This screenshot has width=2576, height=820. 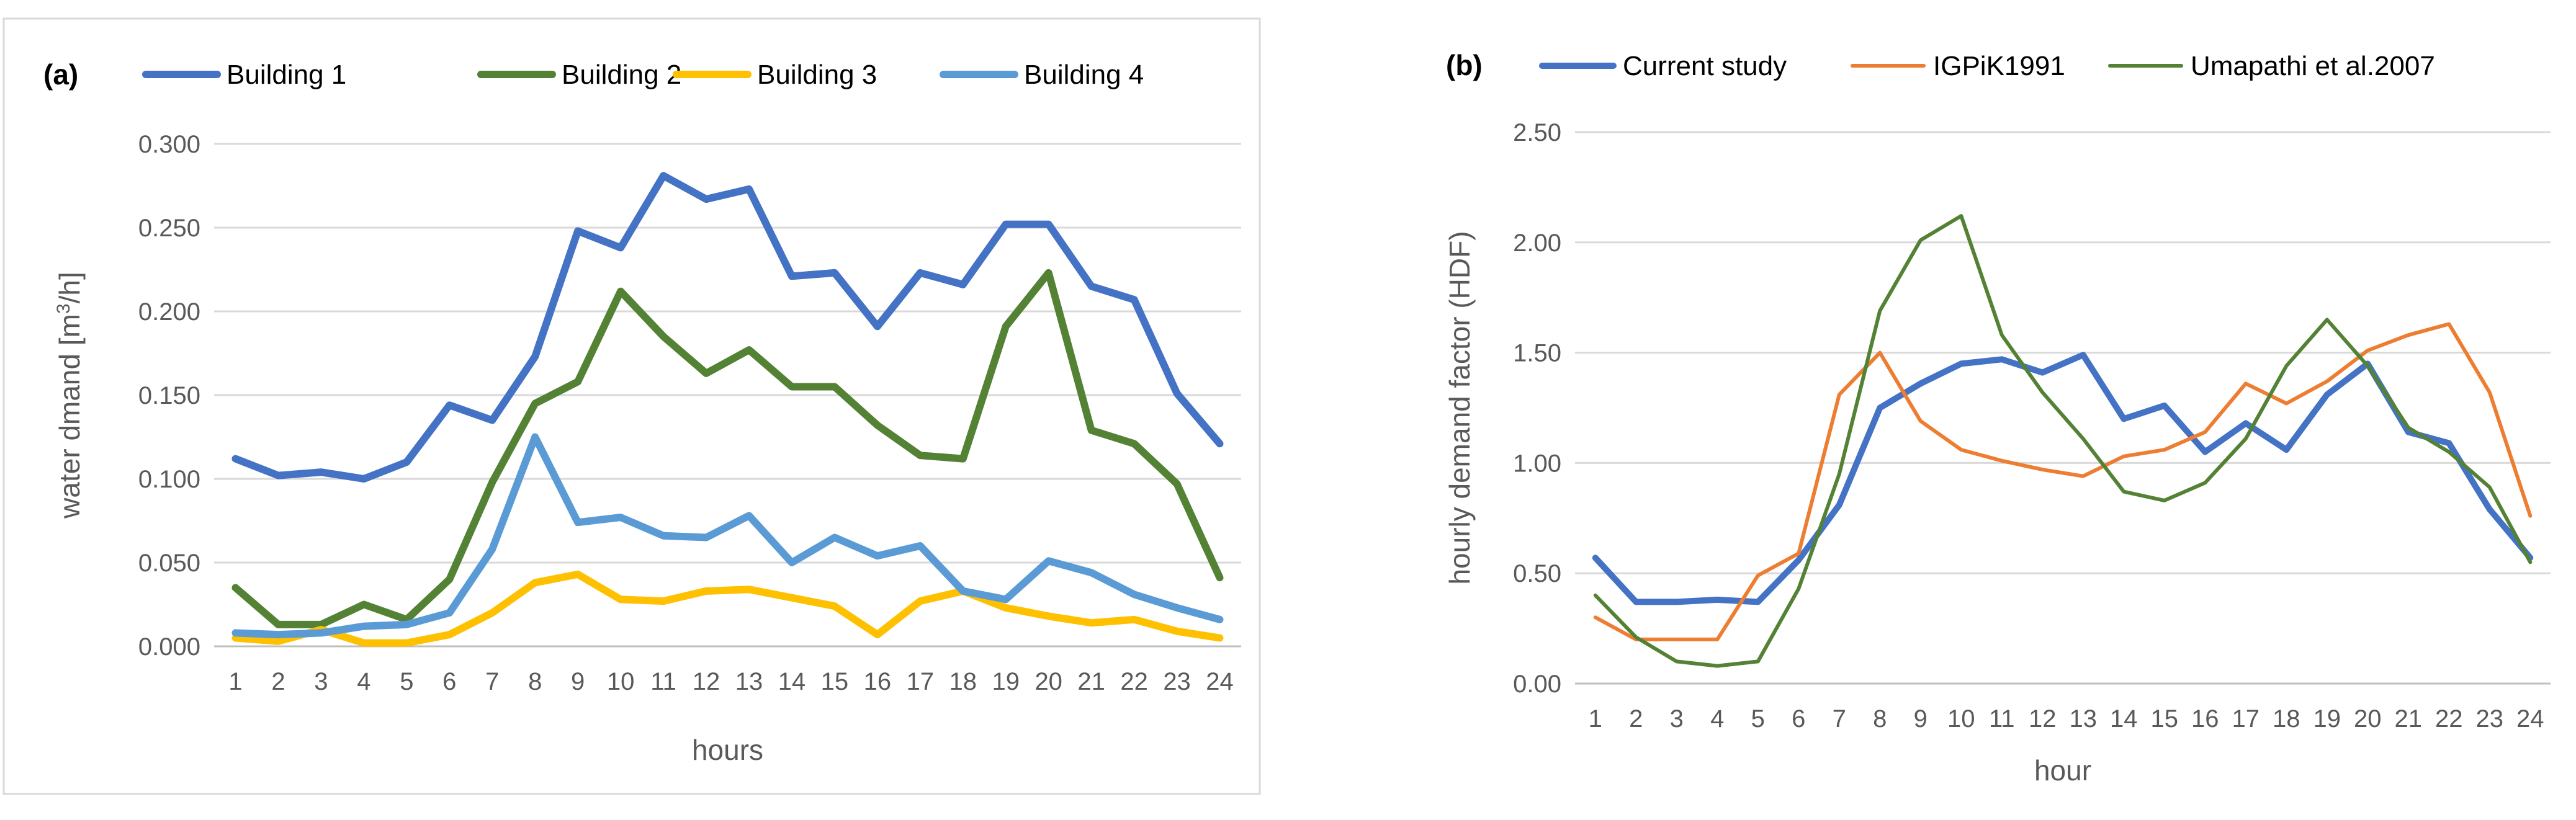 What do you see at coordinates (169, 144) in the screenshot?
I see `y-tick-label: 0.300` at bounding box center [169, 144].